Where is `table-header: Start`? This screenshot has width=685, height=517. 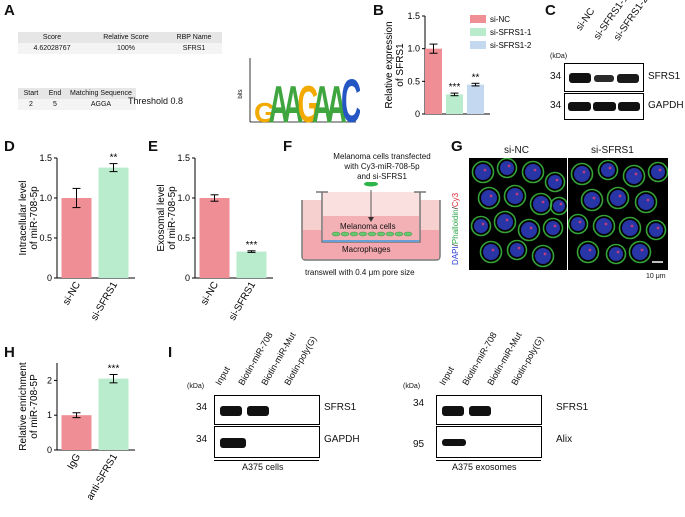
table-header: Start is located at coordinates (31, 93).